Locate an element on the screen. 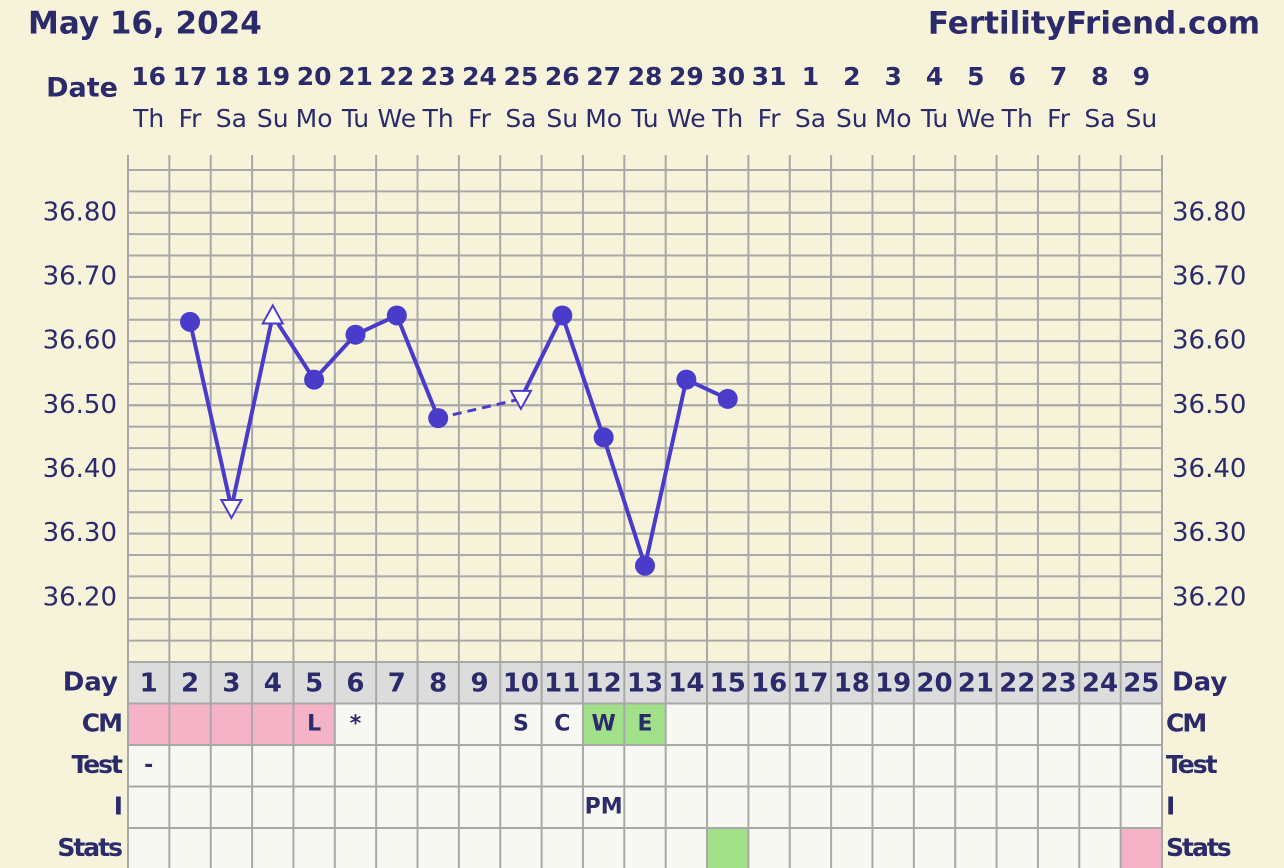 The image size is (1284, 868). y-tick-label: 36.20 is located at coordinates (80, 597).